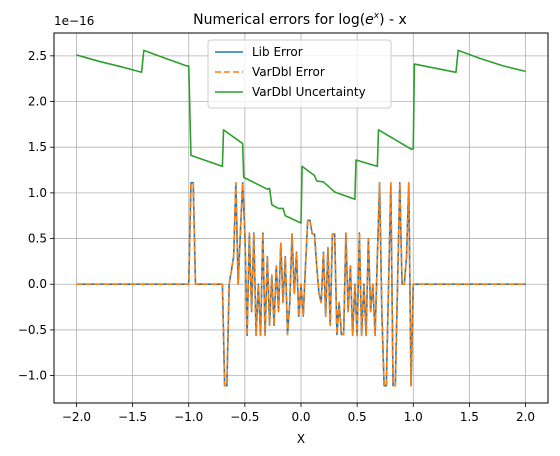  What do you see at coordinates (32, 330) in the screenshot?
I see `y-tick-label: −0.5` at bounding box center [32, 330].